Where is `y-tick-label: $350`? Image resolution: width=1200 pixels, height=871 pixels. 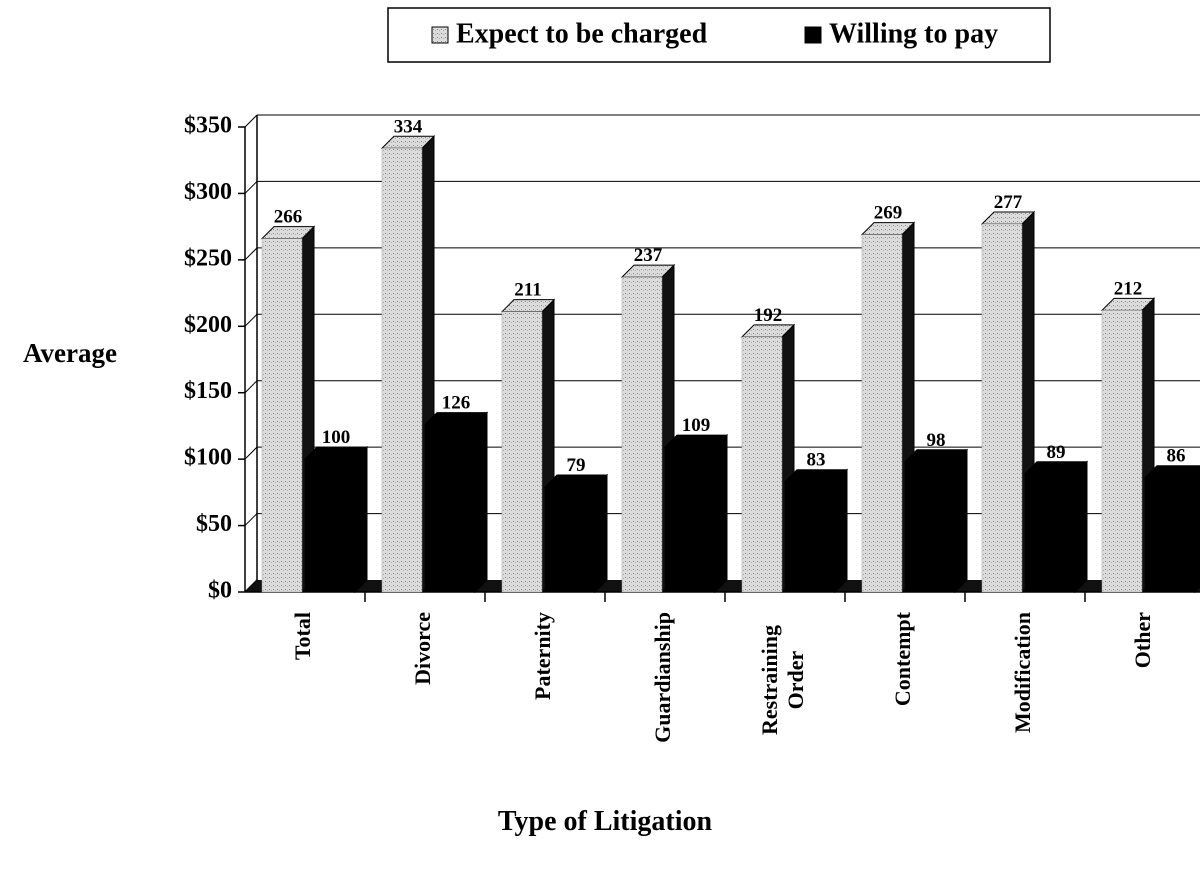
y-tick-label: $350 is located at coordinates (208, 126).